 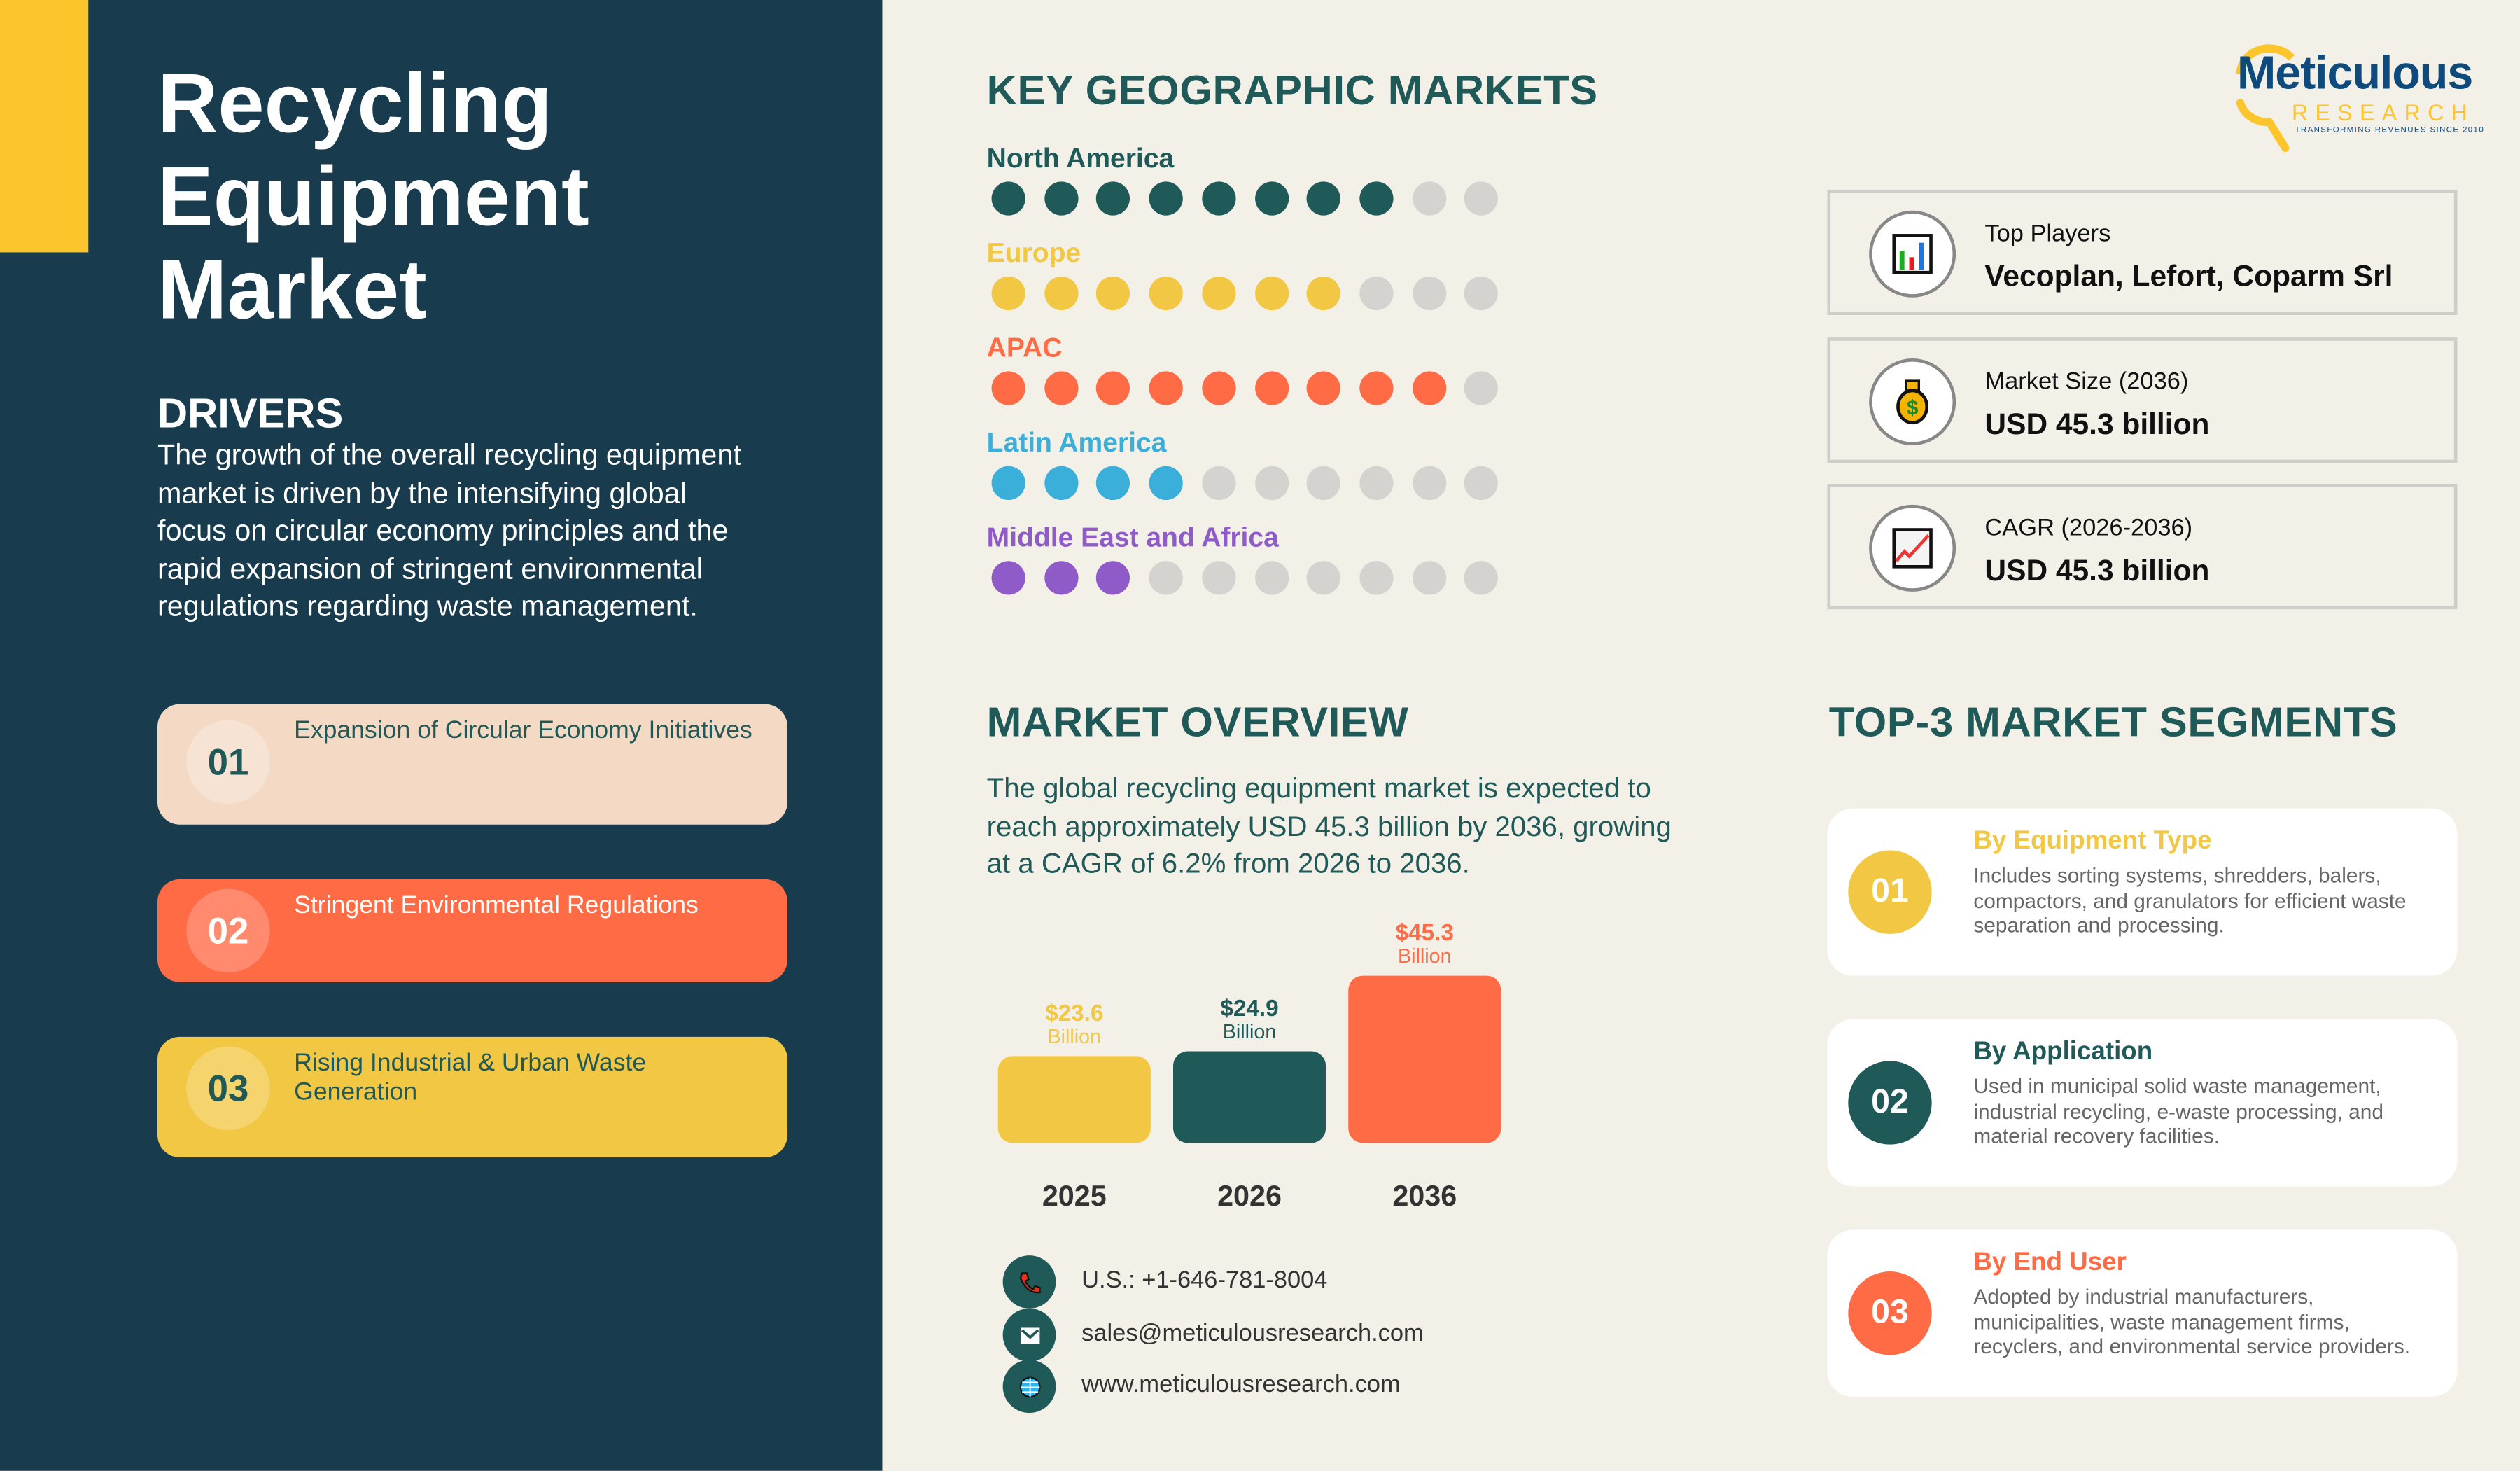 I want to click on page-title: Recycling Equipment Market, so click(x=373, y=197).